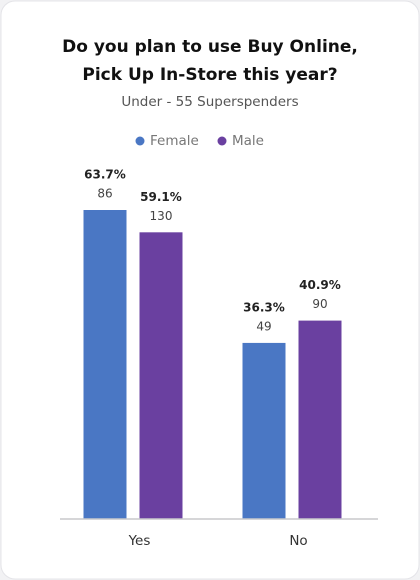 This screenshot has height=580, width=420. What do you see at coordinates (209, 75) in the screenshot?
I see `chart-title: Pick Up In-Store this year?` at bounding box center [209, 75].